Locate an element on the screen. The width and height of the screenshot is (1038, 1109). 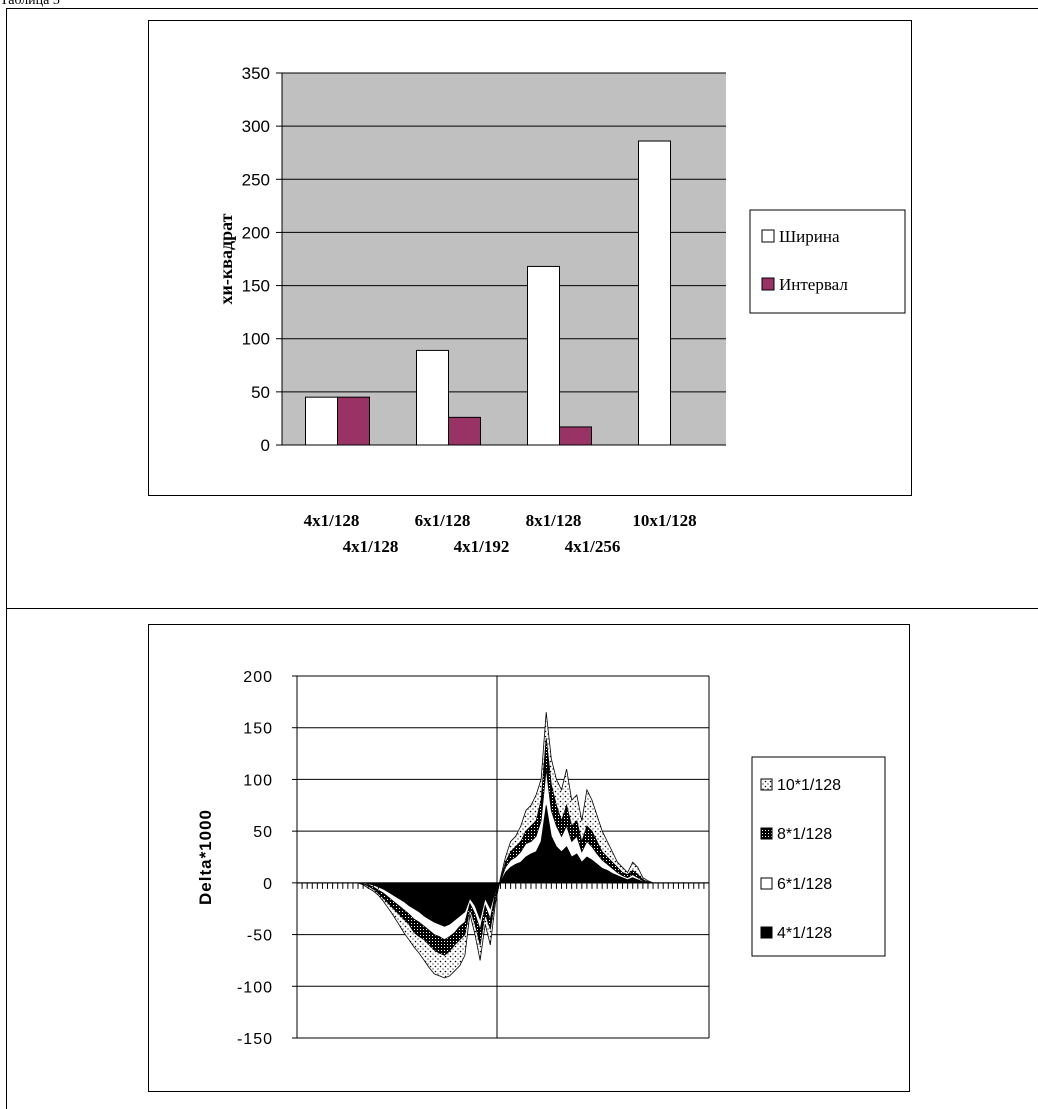
legend-label-interval: Интервал is located at coordinates (813, 284).